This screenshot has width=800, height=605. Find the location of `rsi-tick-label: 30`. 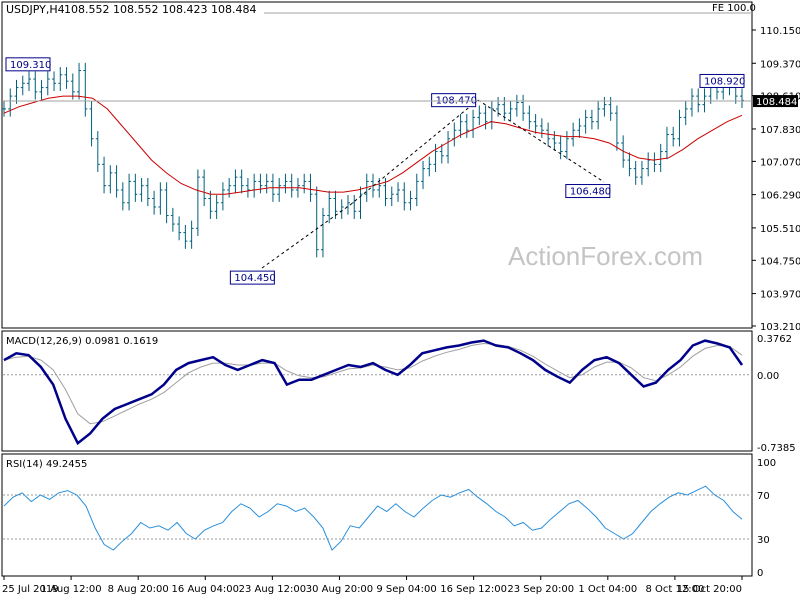

rsi-tick-label: 30 is located at coordinates (763, 540).